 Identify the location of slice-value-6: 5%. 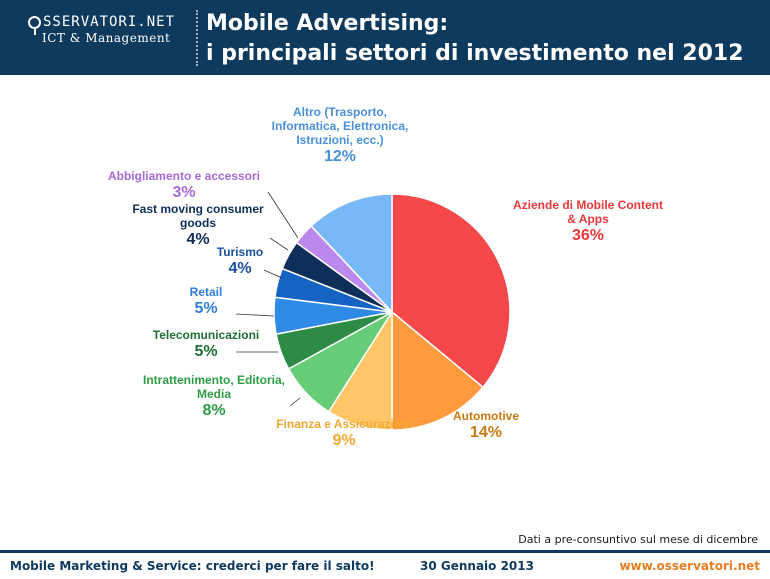
(206, 308).